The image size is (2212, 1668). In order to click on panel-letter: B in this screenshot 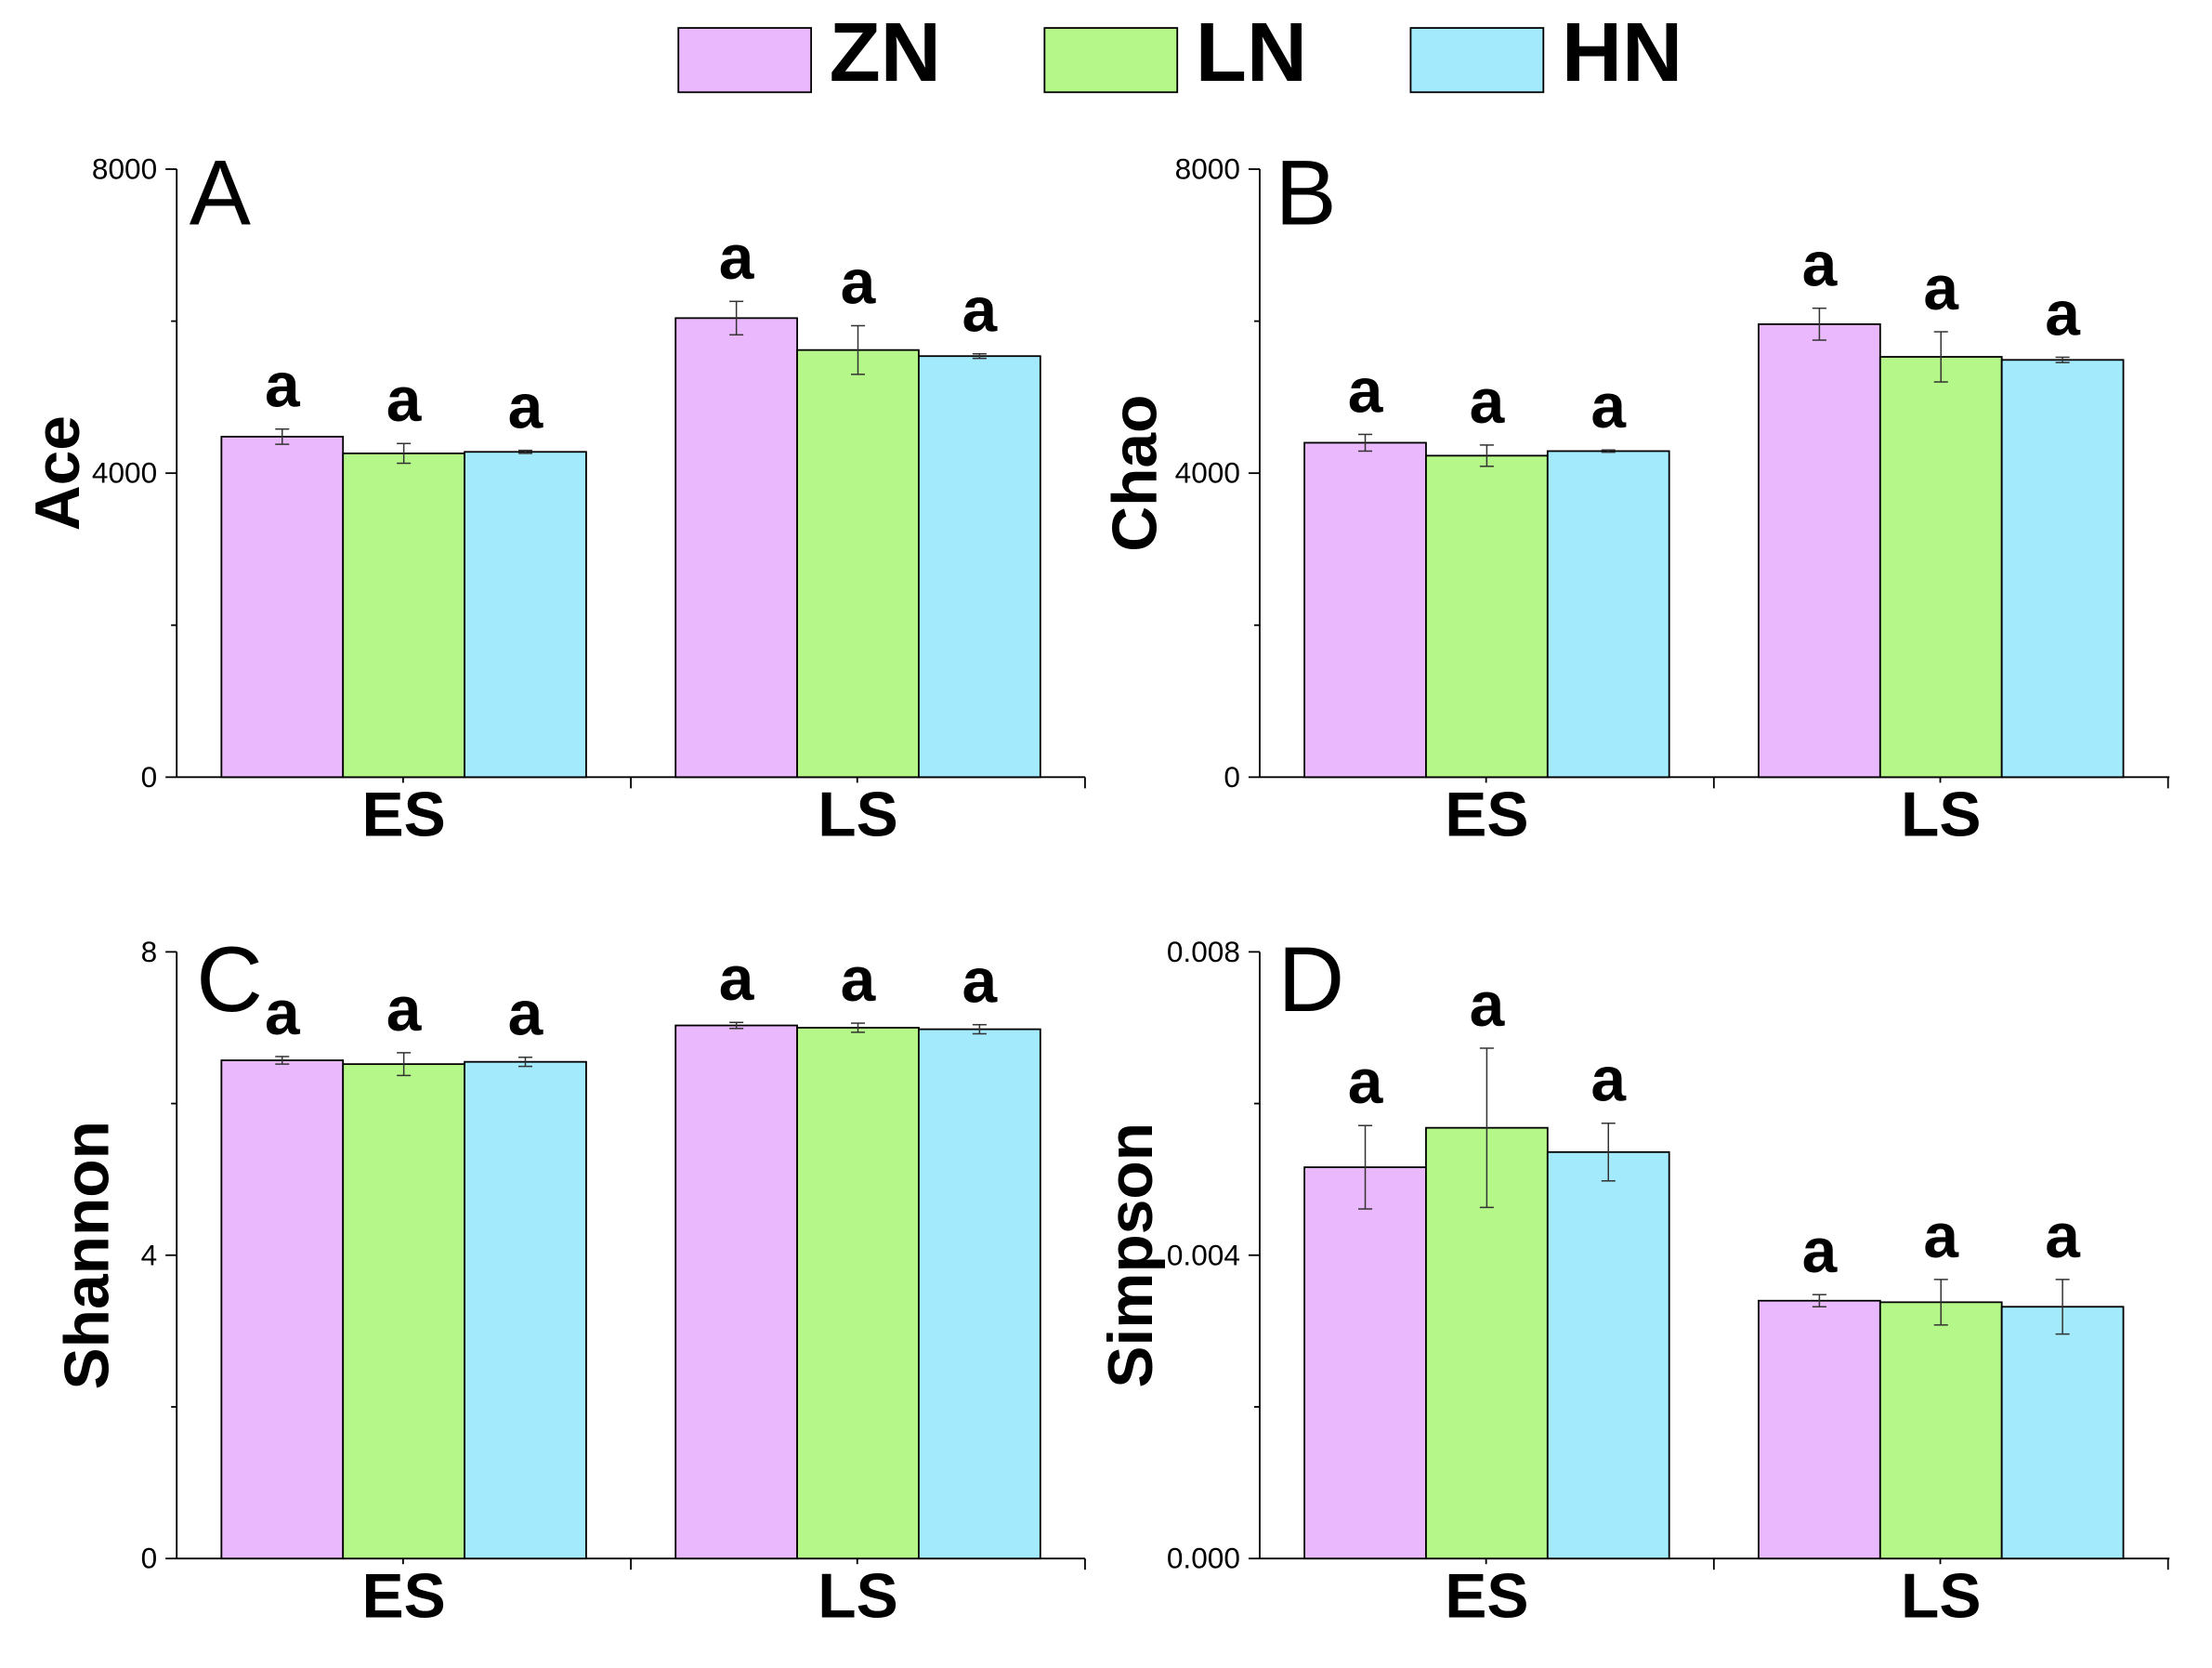, I will do `click(1306, 192)`.